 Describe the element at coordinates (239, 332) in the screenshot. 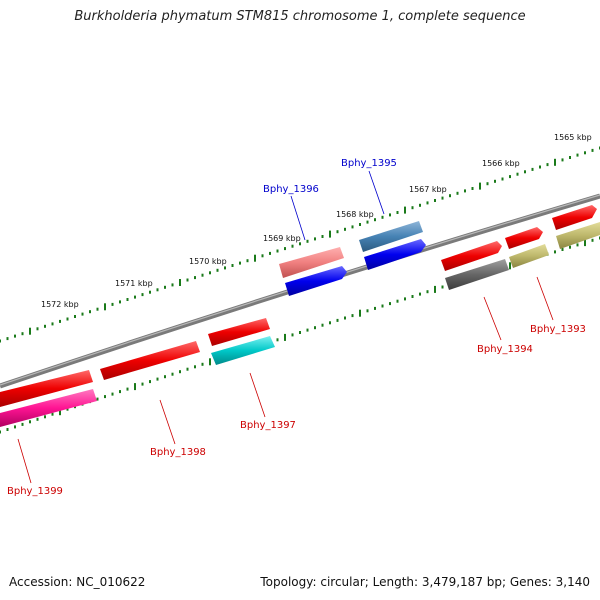

I see `gene-bphy-1397-upper` at that location.